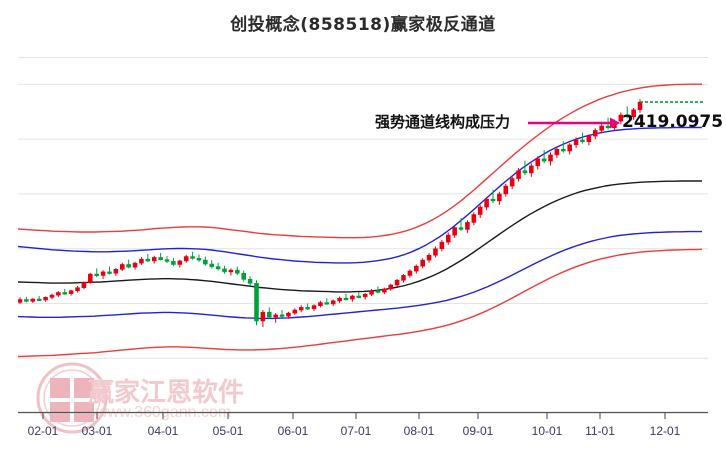 Image resolution: width=726 pixels, height=450 pixels. What do you see at coordinates (293, 431) in the screenshot?
I see `x-axis-tick-label: 06-01` at bounding box center [293, 431].